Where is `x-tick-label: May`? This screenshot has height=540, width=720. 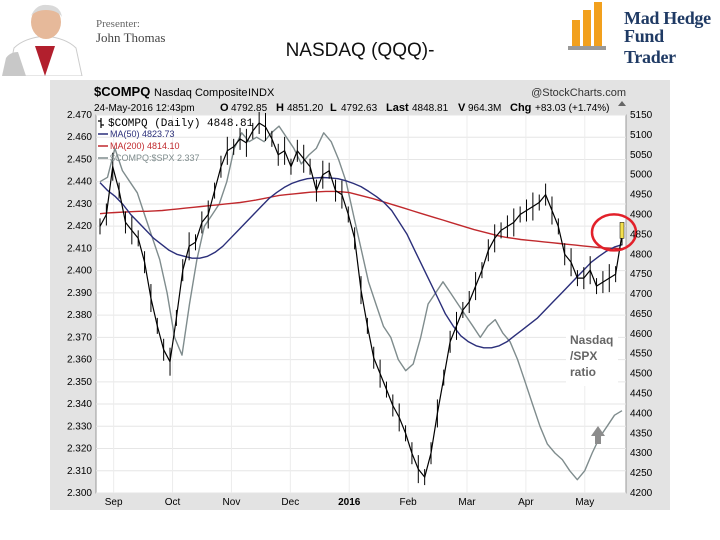
x-tick-label: May is located at coordinates (584, 502).